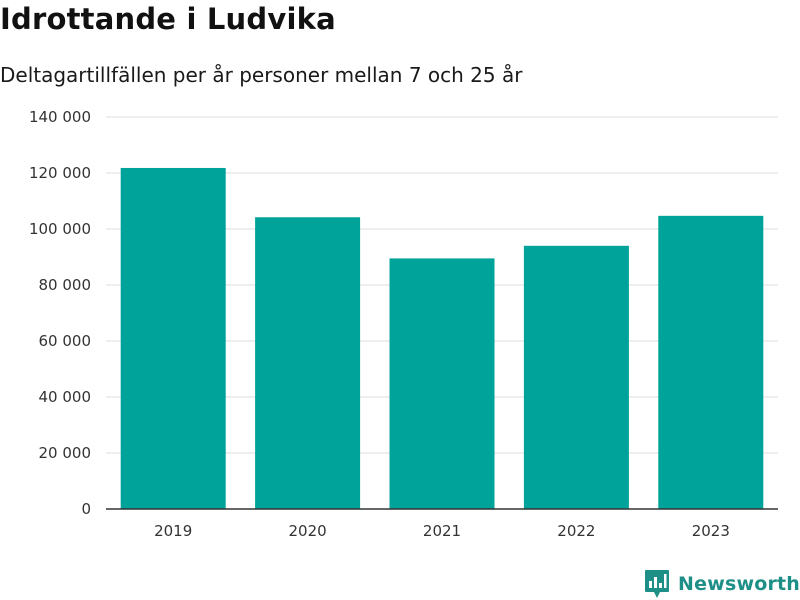  Describe the element at coordinates (739, 584) in the screenshot. I see `brand-name: Newsworthy` at that location.